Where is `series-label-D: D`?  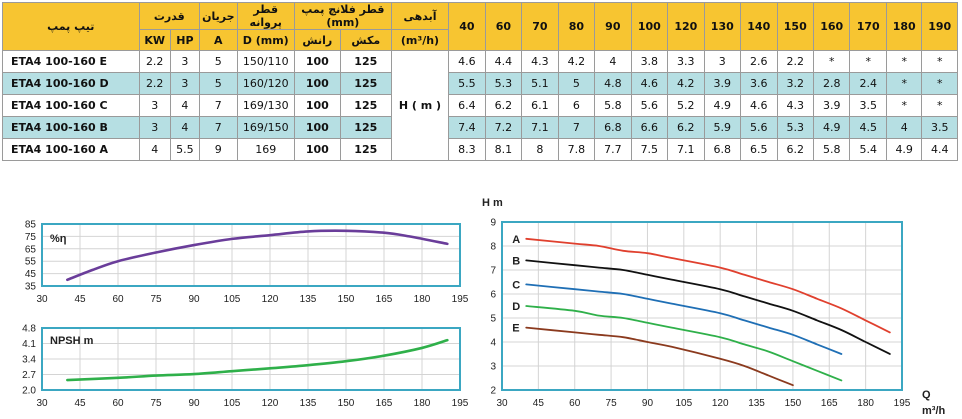 series-label-D: D is located at coordinates (516, 307).